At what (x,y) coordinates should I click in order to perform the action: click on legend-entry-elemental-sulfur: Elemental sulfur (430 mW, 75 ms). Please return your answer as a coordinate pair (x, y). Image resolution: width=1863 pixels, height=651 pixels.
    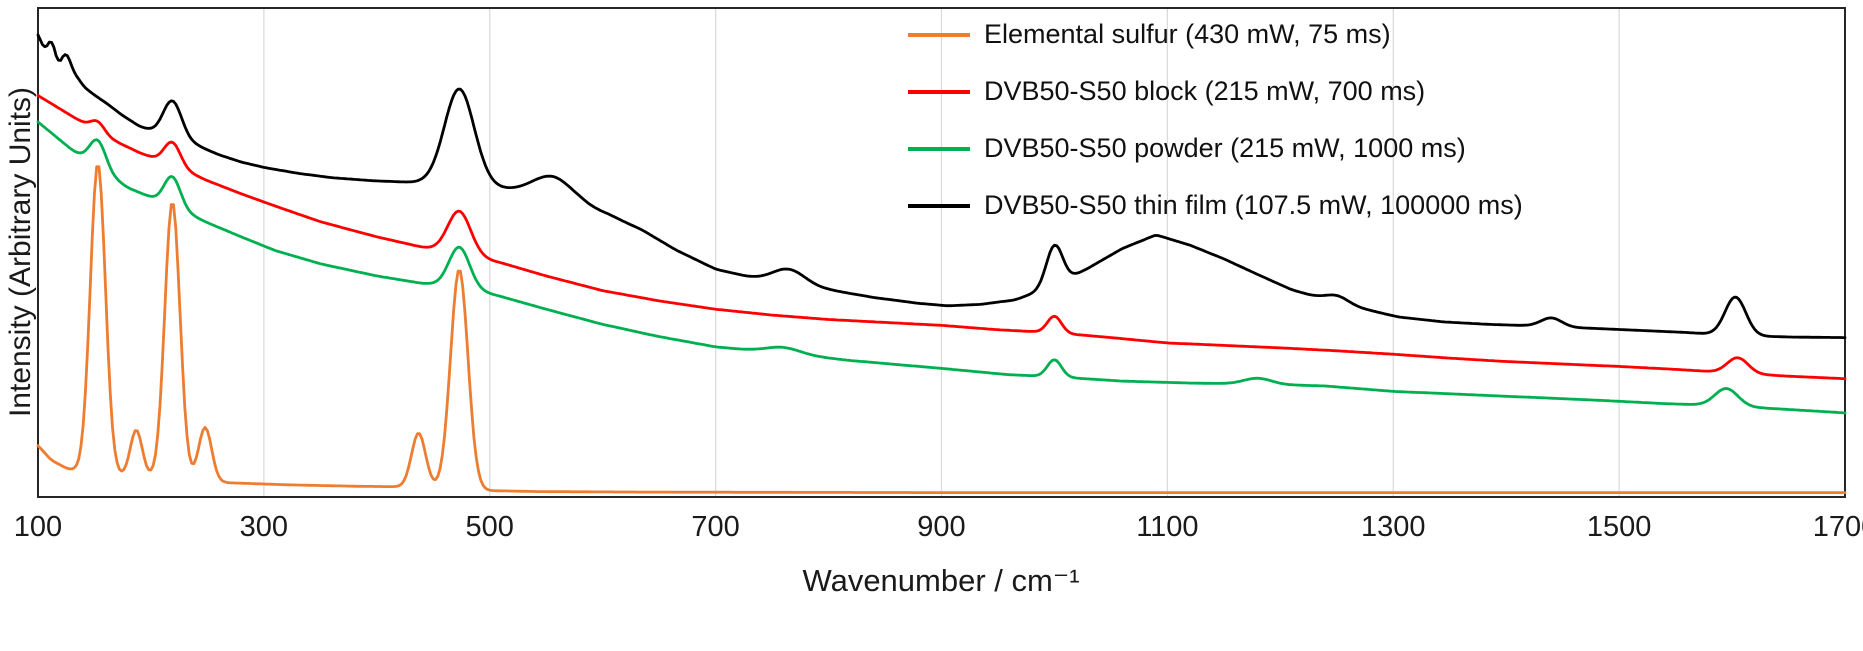
    Looking at the image, I should click on (1215, 34).